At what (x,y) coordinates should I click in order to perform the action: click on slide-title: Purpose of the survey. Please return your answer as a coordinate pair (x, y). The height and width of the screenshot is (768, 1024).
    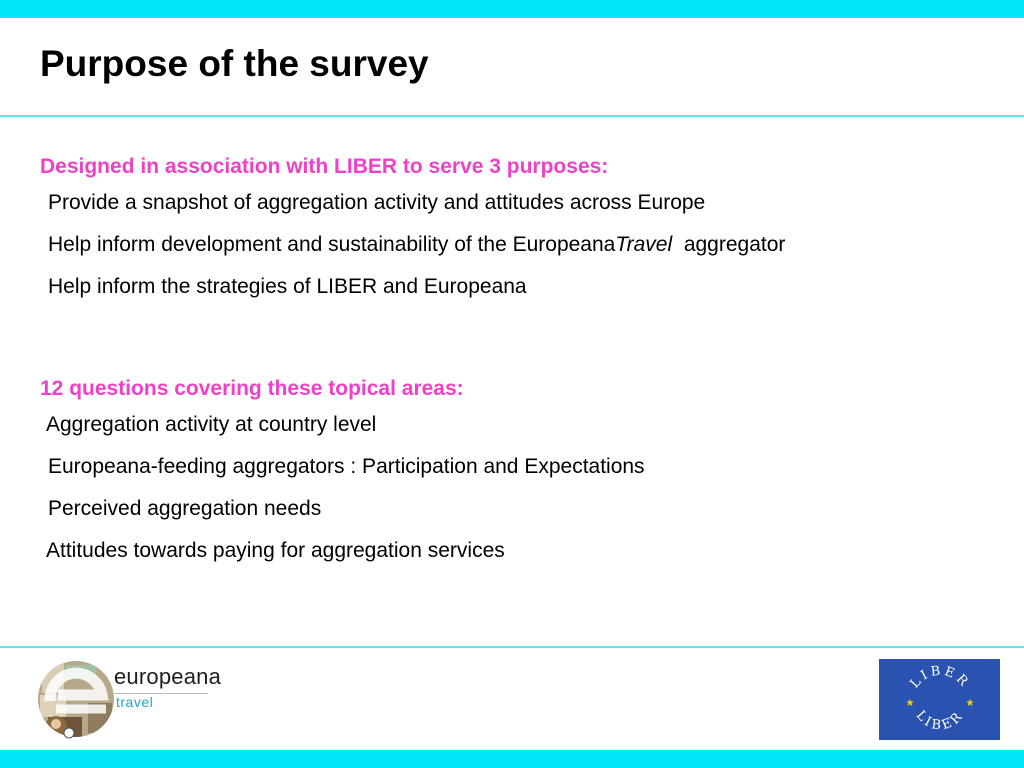
    Looking at the image, I should click on (234, 63).